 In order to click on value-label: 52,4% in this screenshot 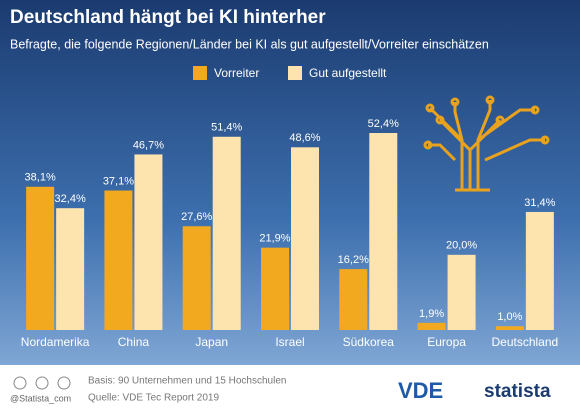, I will do `click(383, 124)`.